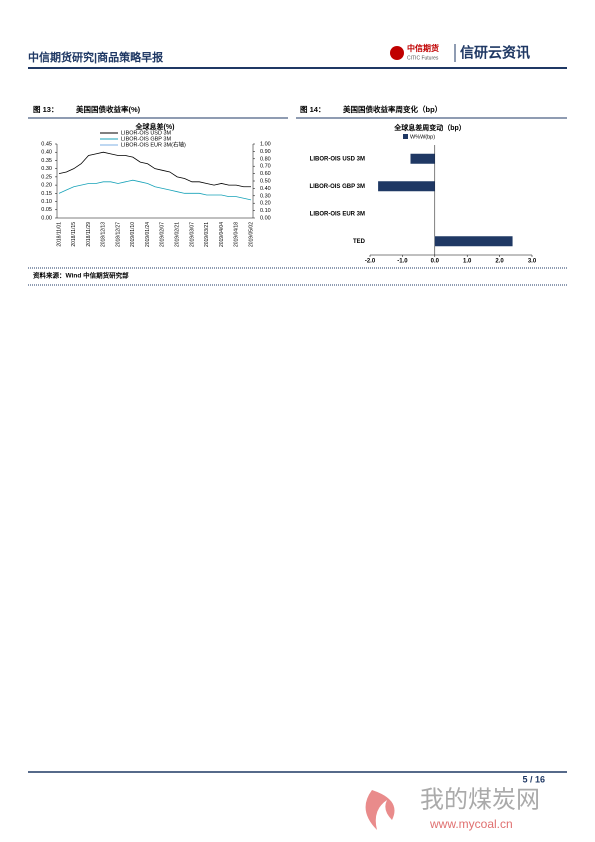 This screenshot has width=595, height=842. I want to click on logo-icon, so click(397, 53).